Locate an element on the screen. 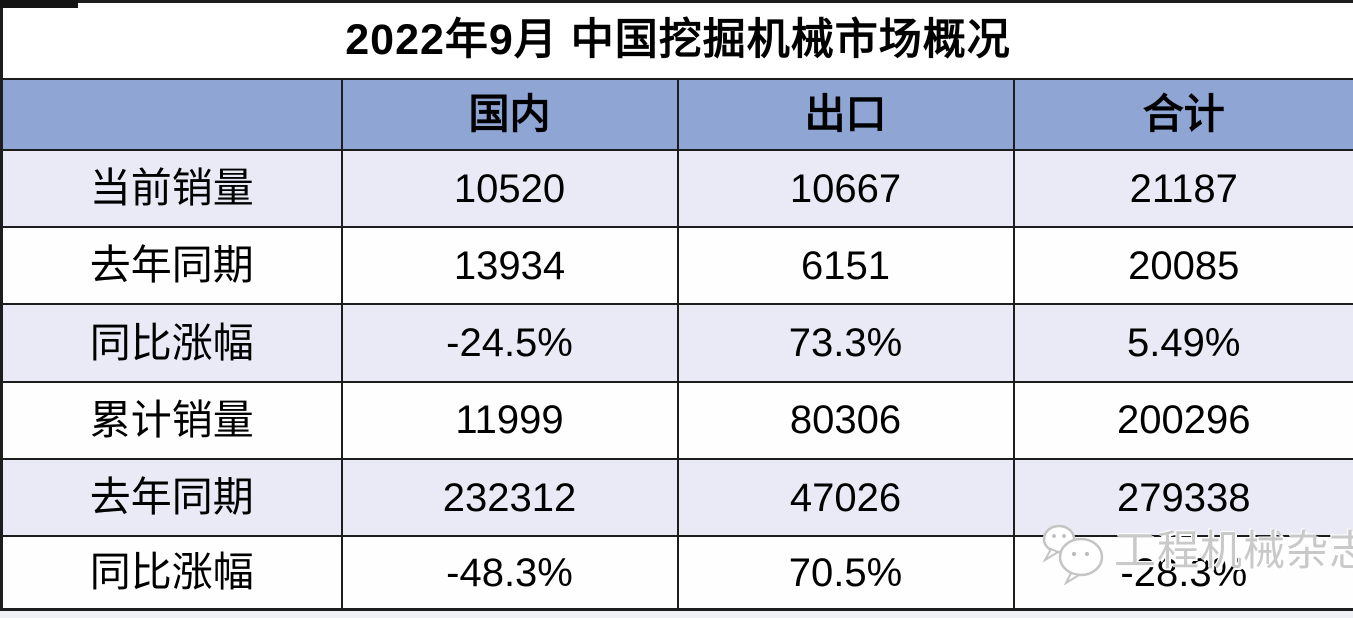  column-header-empty is located at coordinates (171, 114).